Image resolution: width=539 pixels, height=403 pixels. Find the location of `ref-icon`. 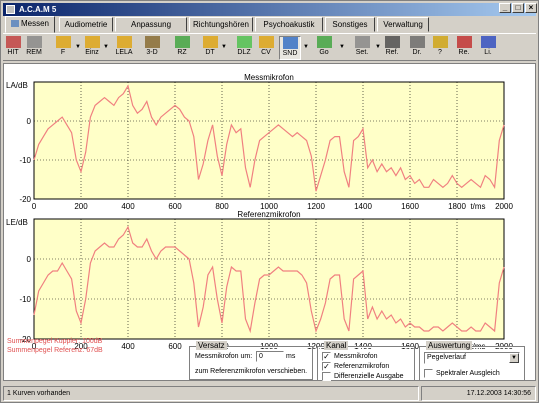

ref-icon is located at coordinates (392, 42).